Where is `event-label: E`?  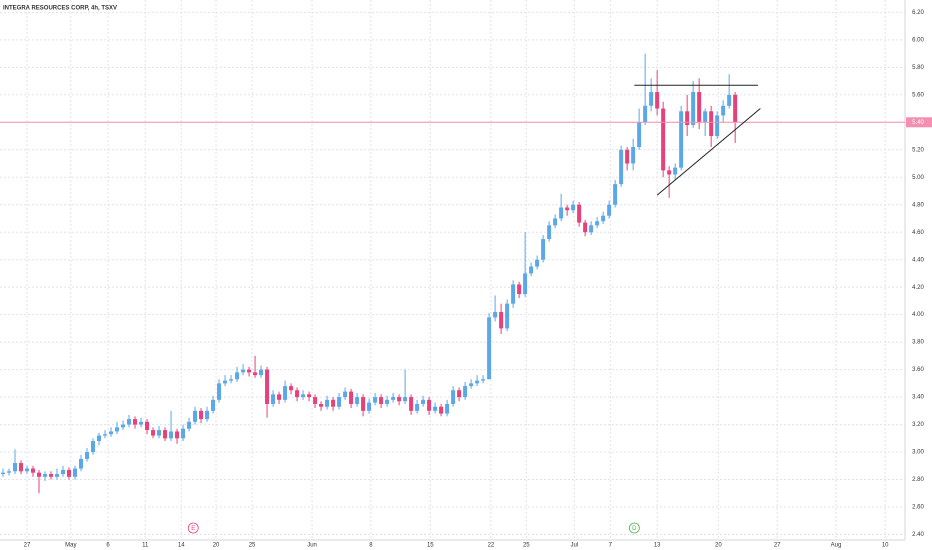
event-label: E is located at coordinates (193, 529).